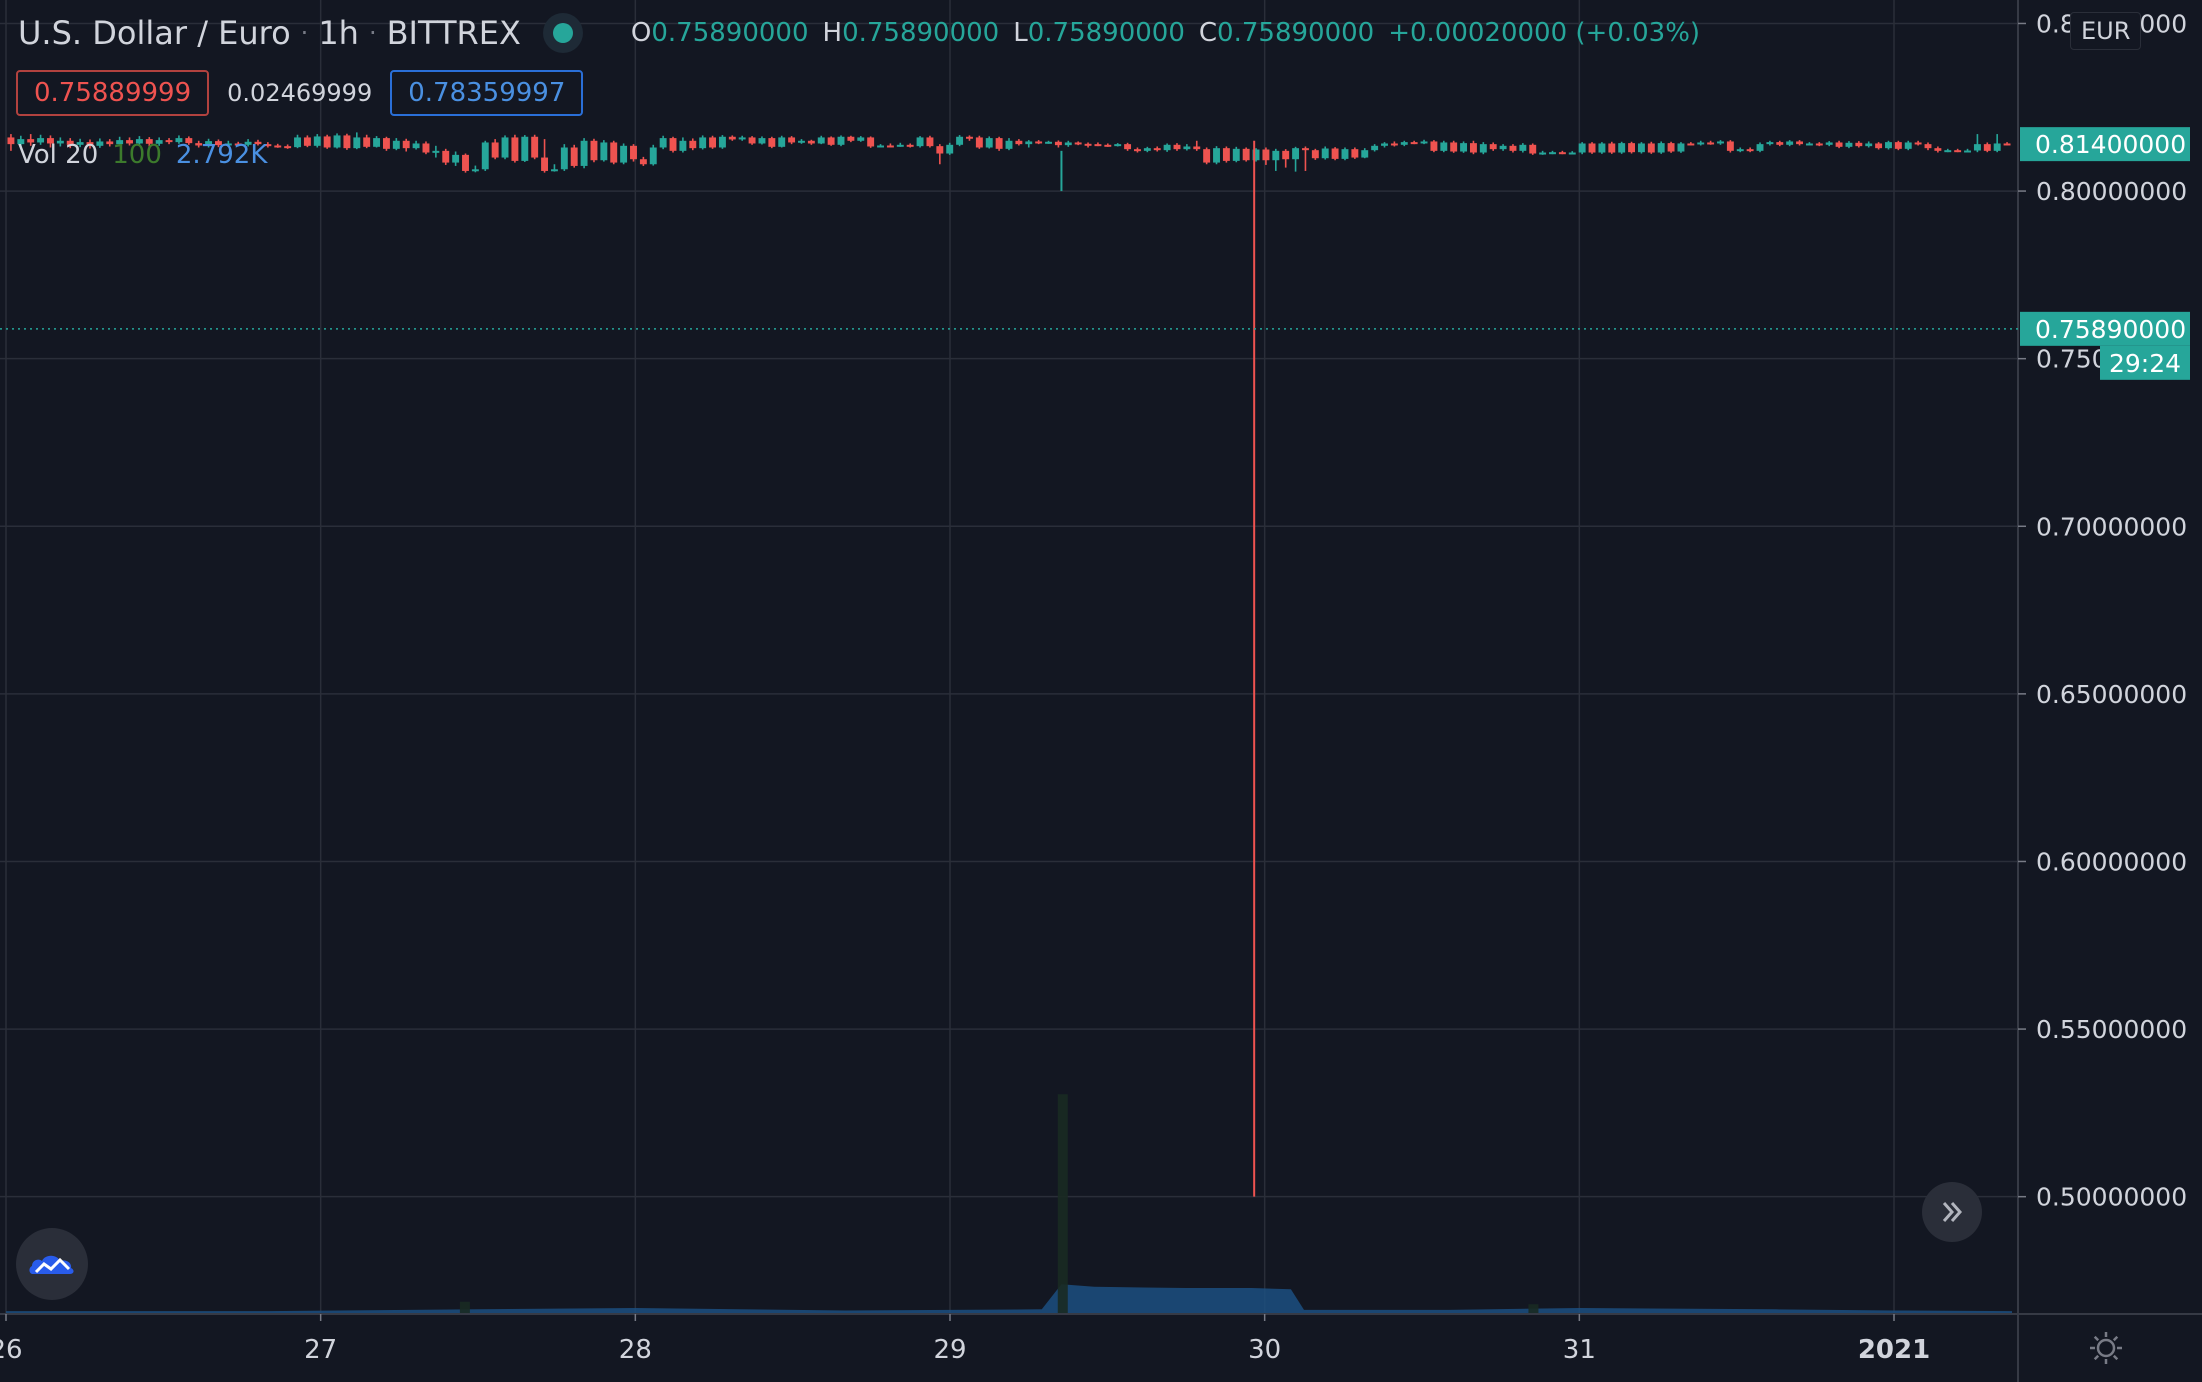  Describe the element at coordinates (1296, 33) in the screenshot. I see `close-value: 0.75890000` at that location.